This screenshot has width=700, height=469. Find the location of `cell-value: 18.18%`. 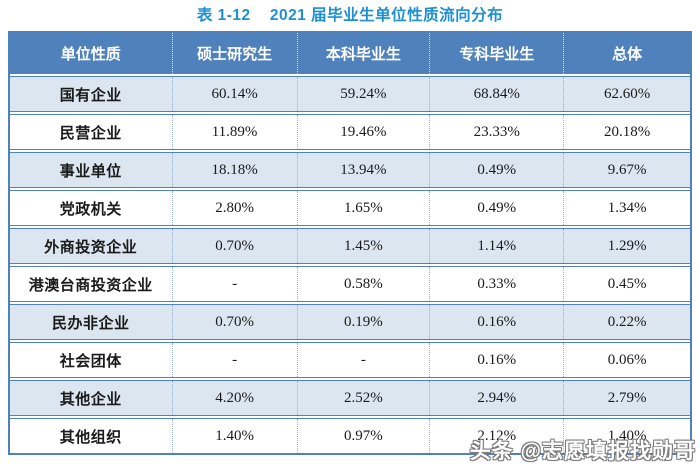

cell-value: 18.18% is located at coordinates (235, 170).